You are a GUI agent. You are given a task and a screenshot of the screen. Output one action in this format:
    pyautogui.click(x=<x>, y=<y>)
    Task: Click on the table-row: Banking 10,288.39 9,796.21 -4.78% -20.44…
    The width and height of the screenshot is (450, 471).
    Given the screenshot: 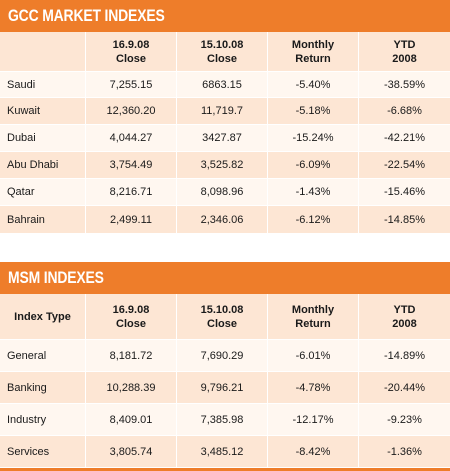 What is the action you would take?
    pyautogui.click(x=225, y=388)
    